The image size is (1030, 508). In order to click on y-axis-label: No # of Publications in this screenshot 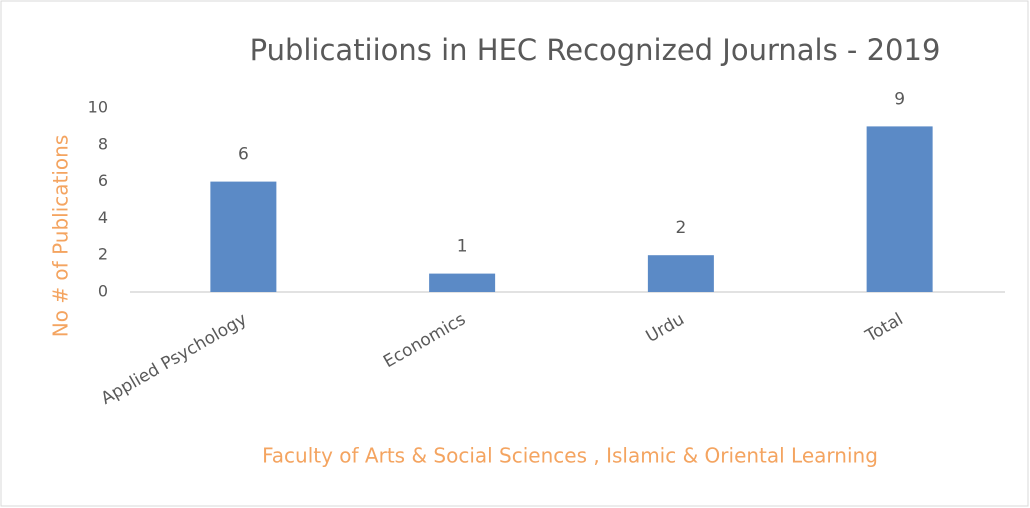, I will do `click(61, 236)`.